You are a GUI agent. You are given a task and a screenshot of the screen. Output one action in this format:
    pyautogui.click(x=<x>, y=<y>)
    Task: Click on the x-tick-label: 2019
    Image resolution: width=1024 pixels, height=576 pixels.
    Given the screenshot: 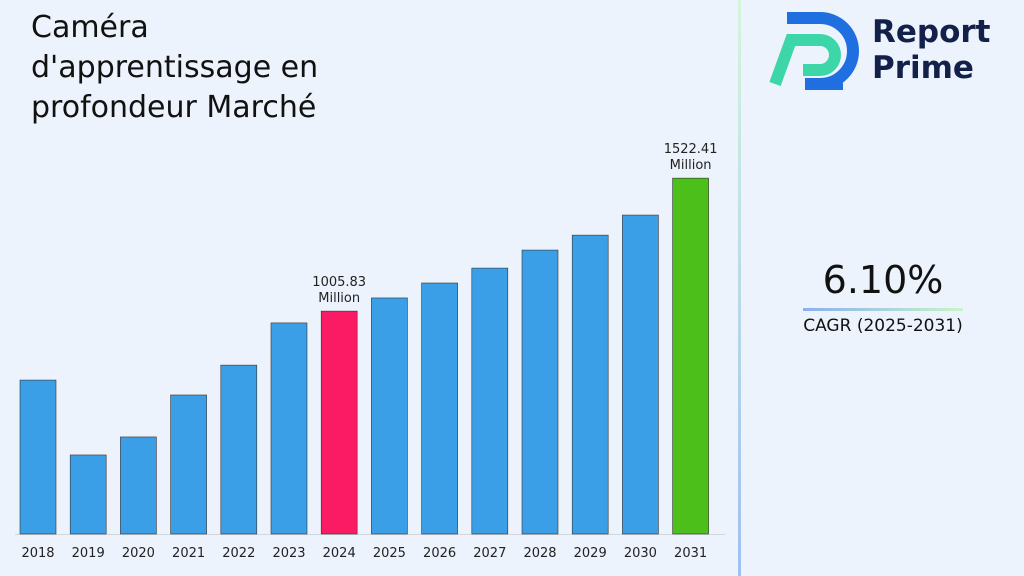 What is the action you would take?
    pyautogui.click(x=88, y=553)
    